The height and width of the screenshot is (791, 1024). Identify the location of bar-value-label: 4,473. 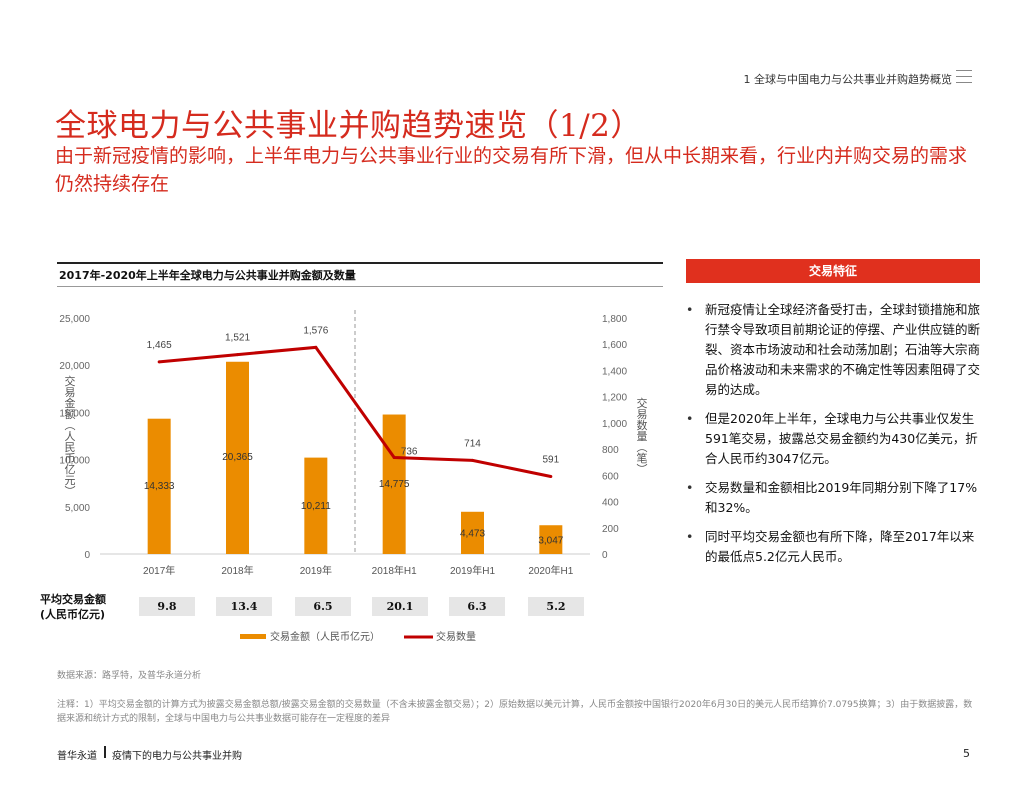
(472, 533).